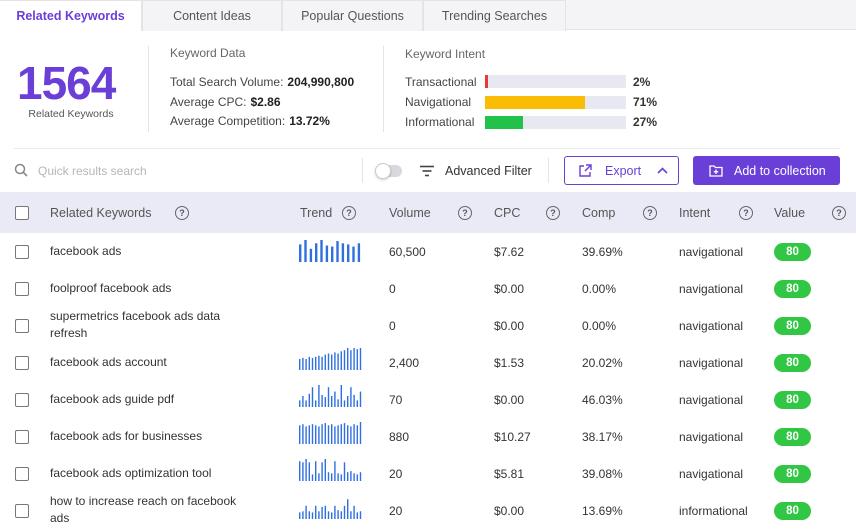  What do you see at coordinates (101, 213) in the screenshot?
I see `column-header-keyword: Related Keywords` at bounding box center [101, 213].